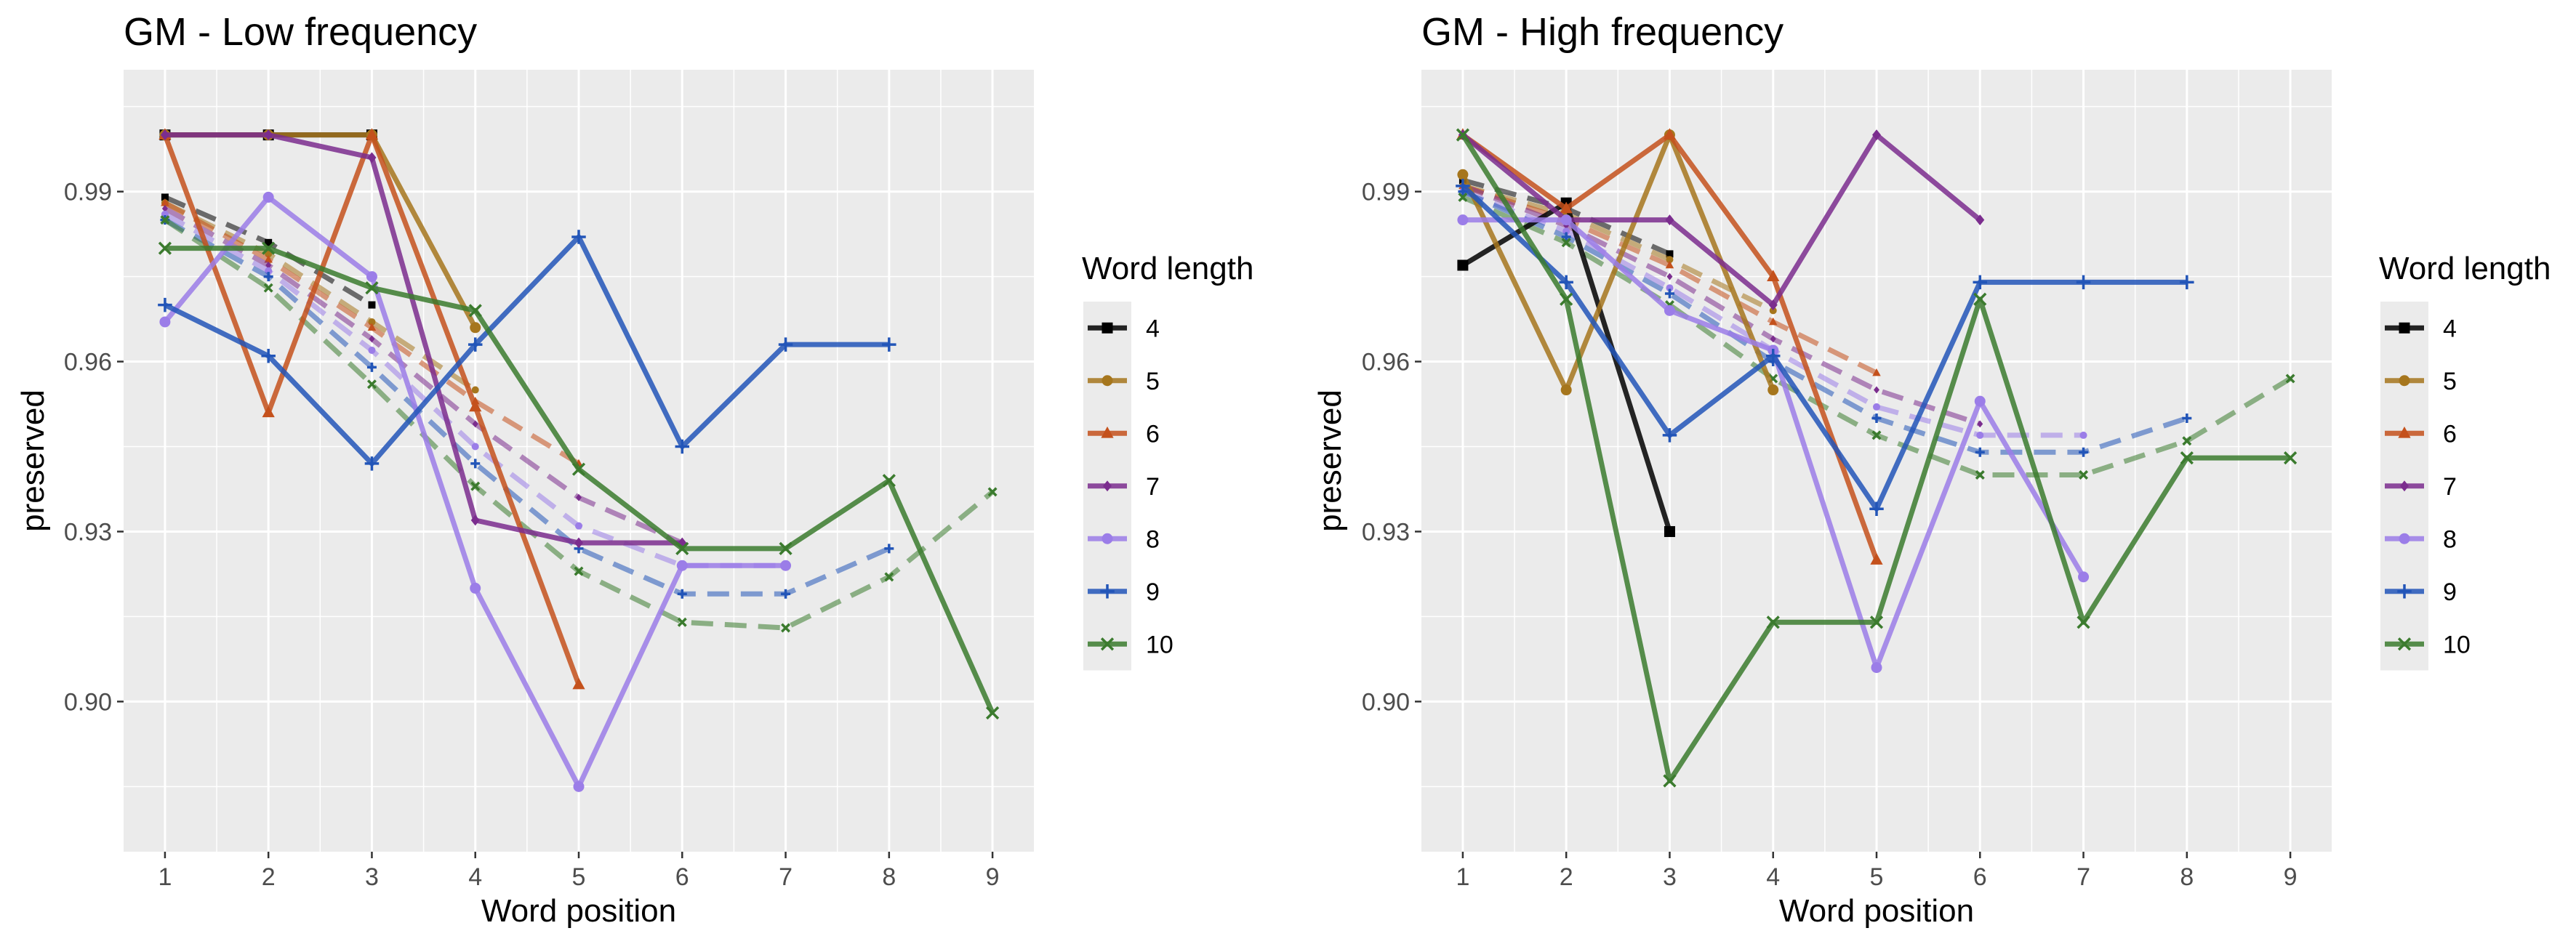 This screenshot has width=2576, height=944. Describe the element at coordinates (1153, 539) in the screenshot. I see `legend-label-8: 8` at that location.